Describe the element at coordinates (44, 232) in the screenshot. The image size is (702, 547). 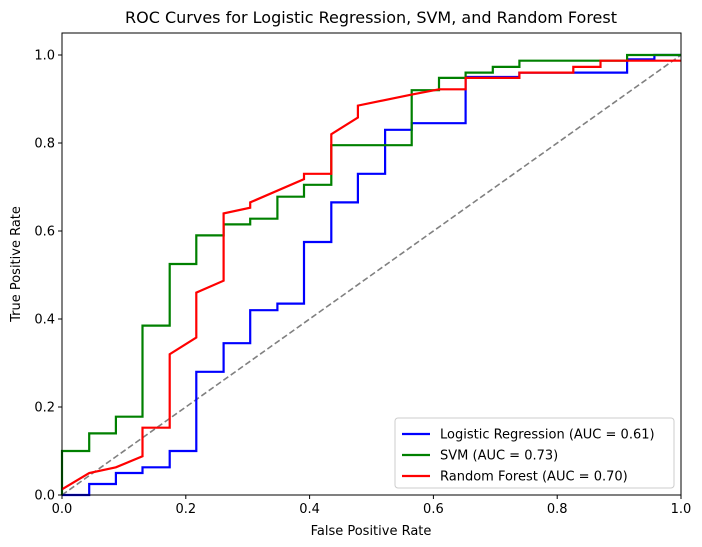
I see `y-tick-label: 0.6` at that location.